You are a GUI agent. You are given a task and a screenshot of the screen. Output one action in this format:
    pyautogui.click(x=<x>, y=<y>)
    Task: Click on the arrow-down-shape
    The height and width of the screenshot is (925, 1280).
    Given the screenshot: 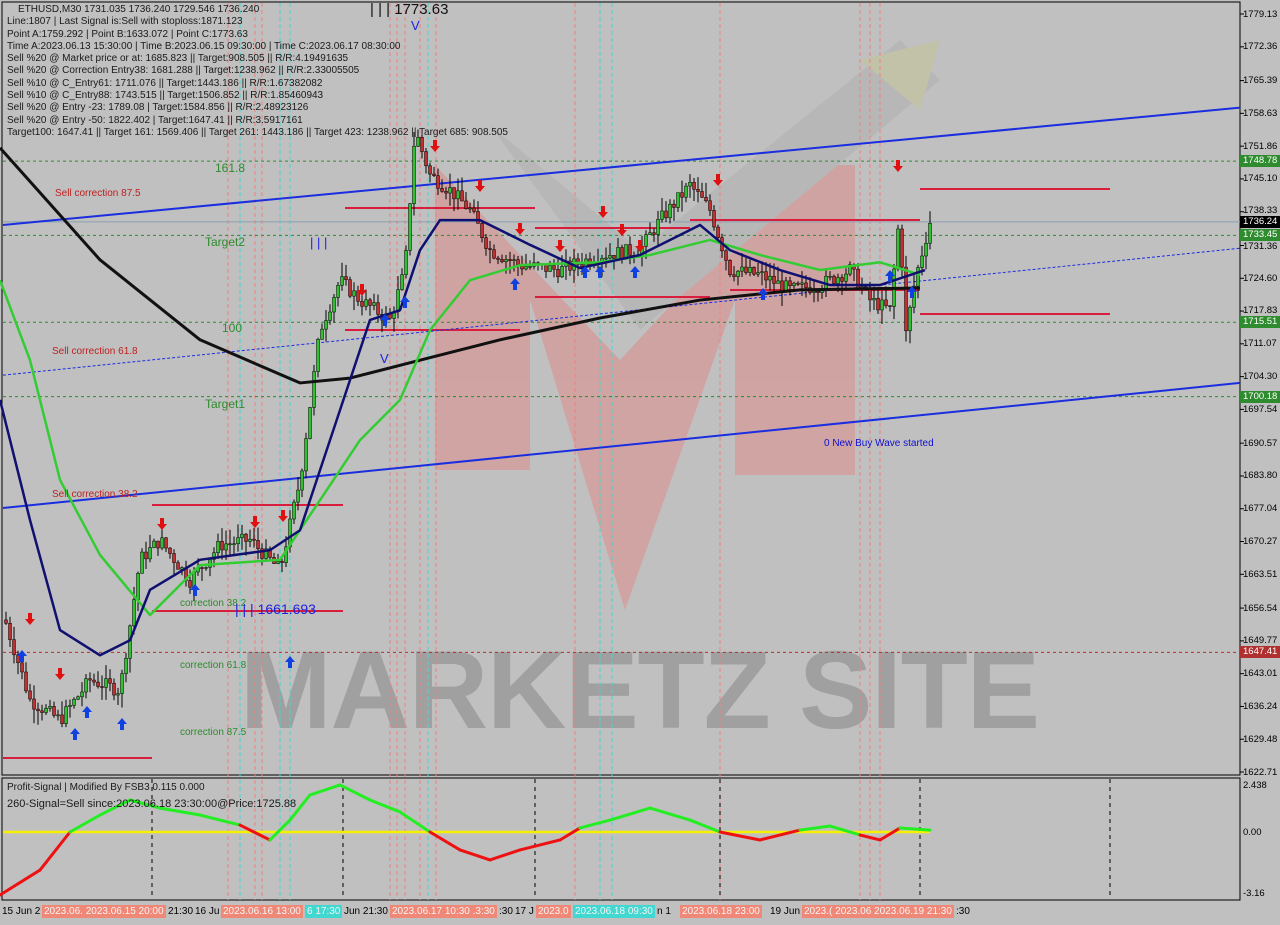 What is the action you would take?
    pyautogui.click(x=362, y=290)
    